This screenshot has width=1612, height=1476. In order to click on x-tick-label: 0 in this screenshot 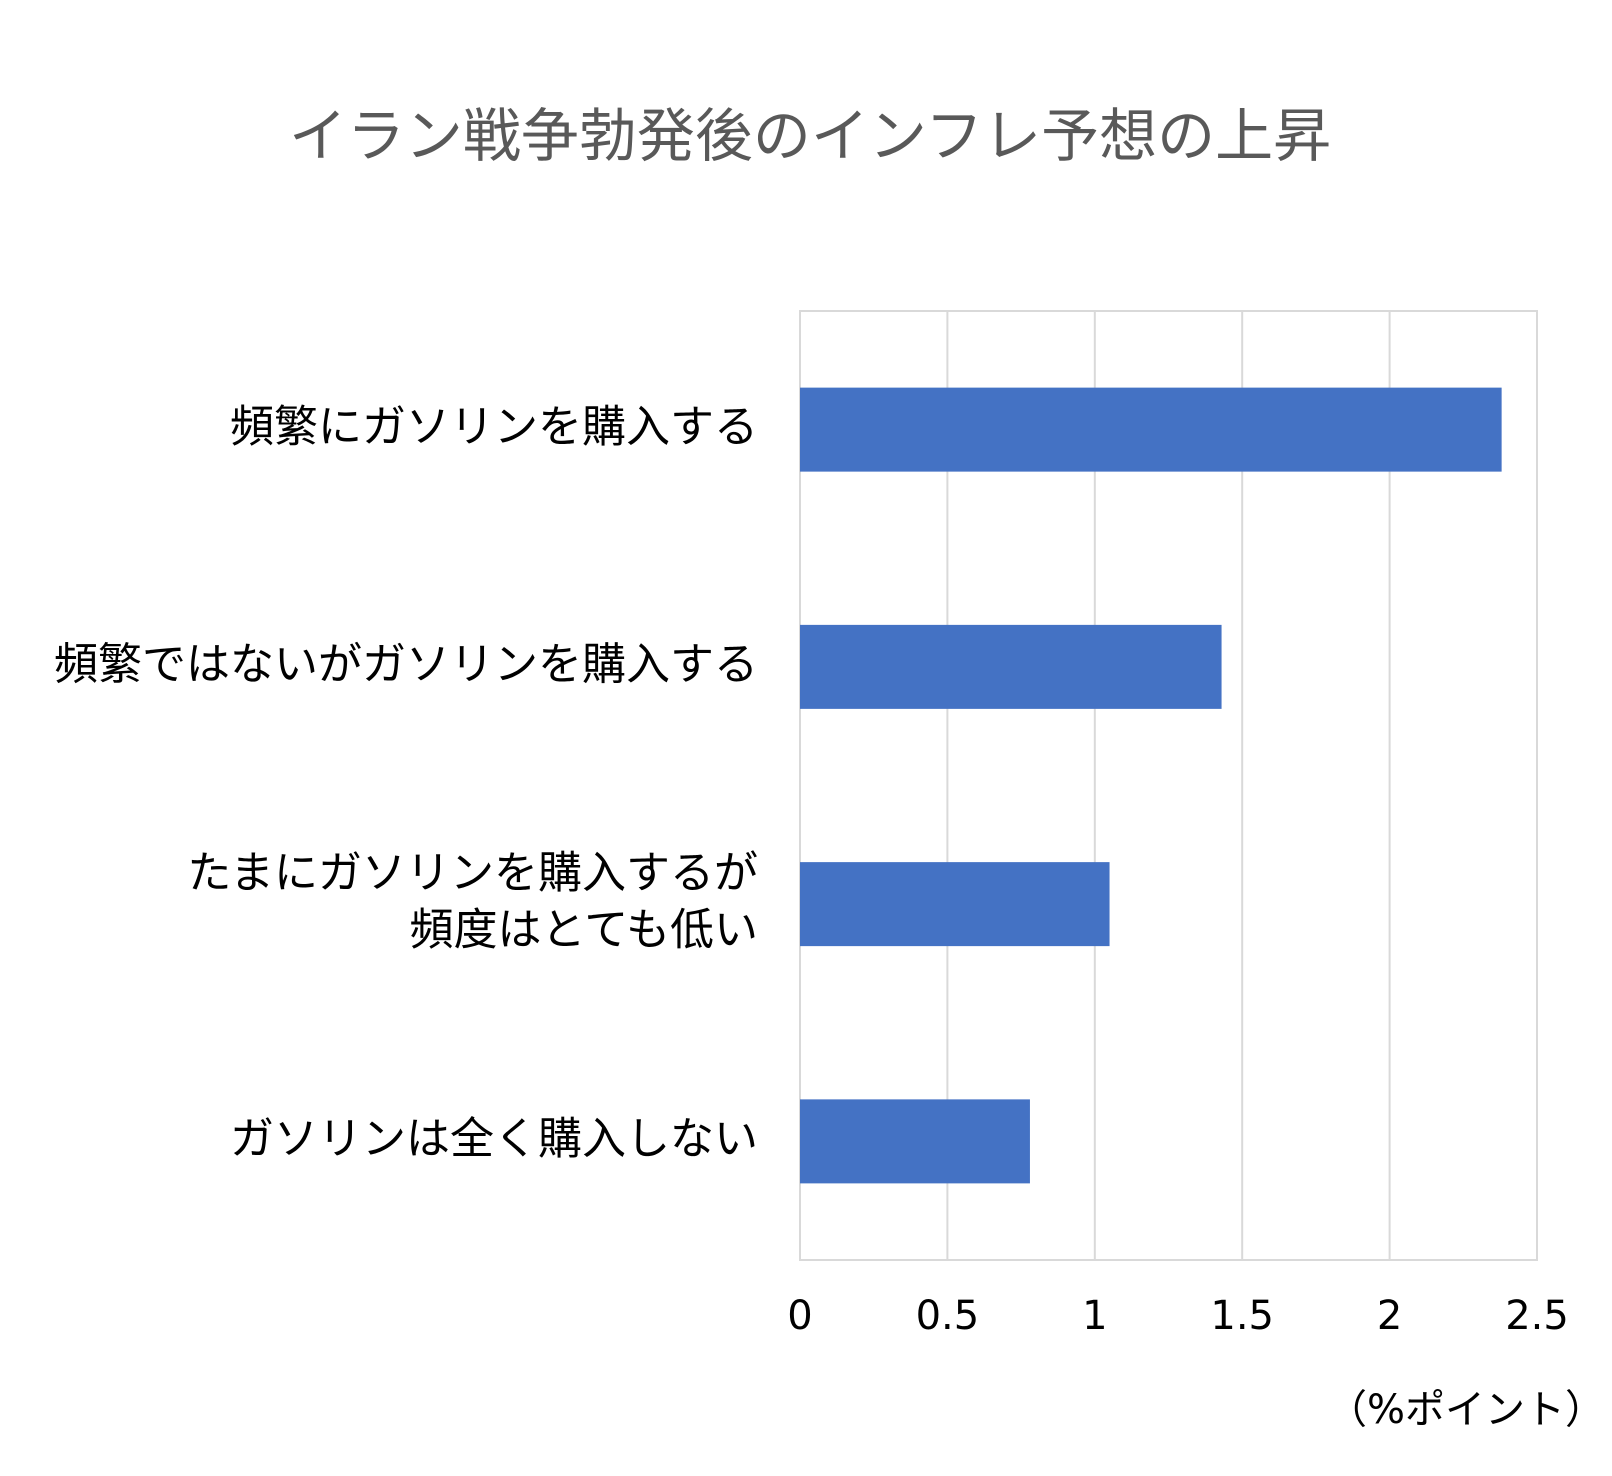, I will do `click(799, 1316)`.